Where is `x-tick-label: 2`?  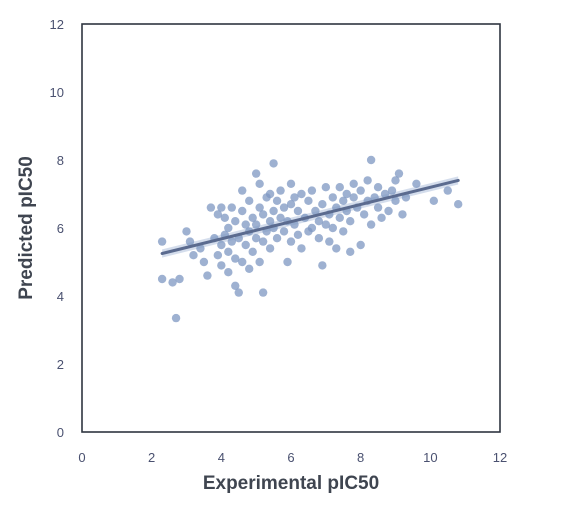
x-tick-label: 2 is located at coordinates (151, 457).